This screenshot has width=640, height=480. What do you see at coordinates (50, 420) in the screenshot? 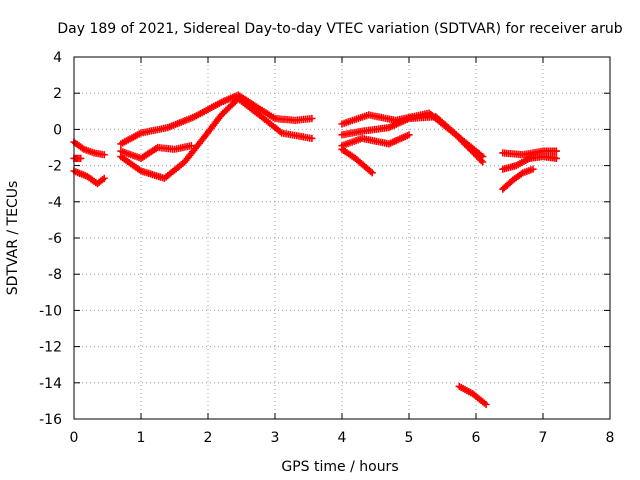
I see `y-tick-label: -16` at bounding box center [50, 420].